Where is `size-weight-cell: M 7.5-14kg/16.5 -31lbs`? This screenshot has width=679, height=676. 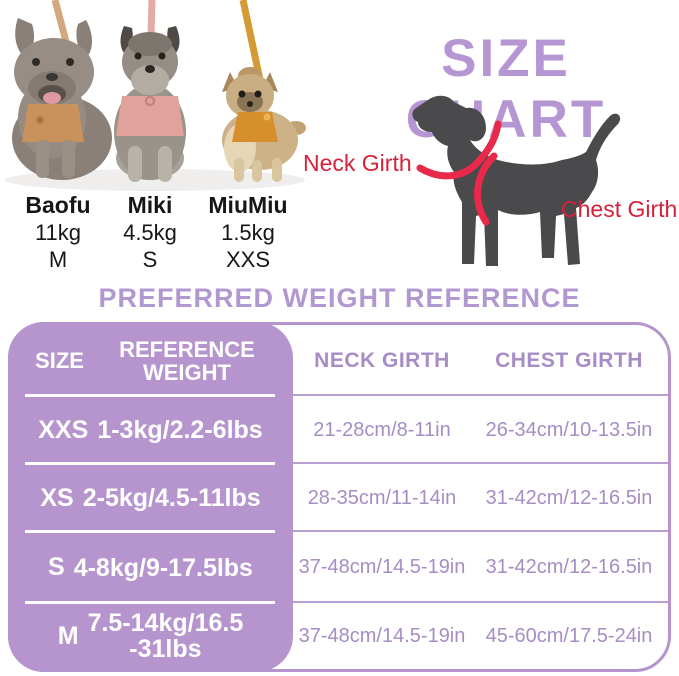 size-weight-cell: M 7.5-14kg/16.5 -31lbs is located at coordinates (150, 636).